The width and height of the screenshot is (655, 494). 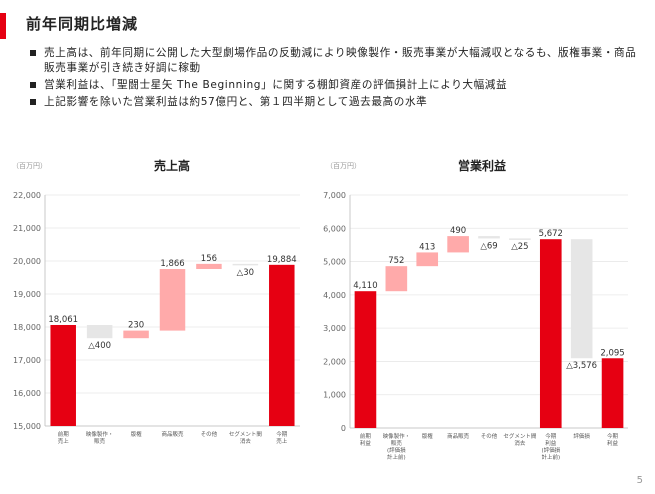 What do you see at coordinates (64, 437) in the screenshot?
I see `x-category-label: 前期売上` at bounding box center [64, 437].